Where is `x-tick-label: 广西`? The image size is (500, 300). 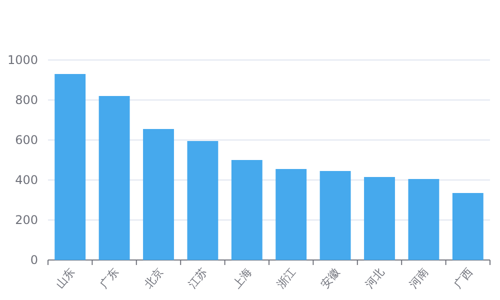
x-tick-label: 广西 is located at coordinates (463, 278).